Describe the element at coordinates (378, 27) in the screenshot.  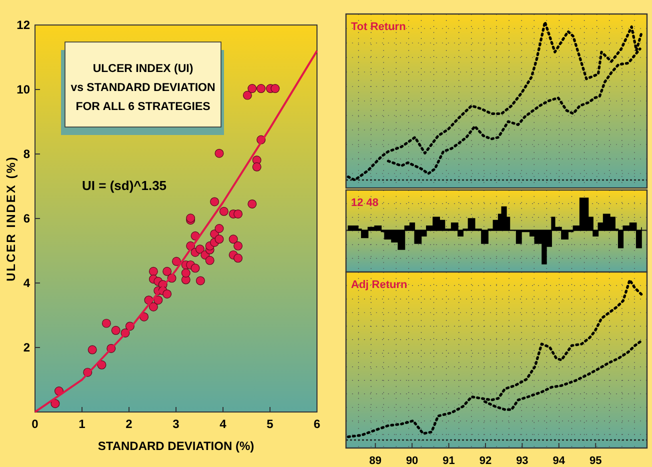
I see `chart-title: Tot Return` at that location.